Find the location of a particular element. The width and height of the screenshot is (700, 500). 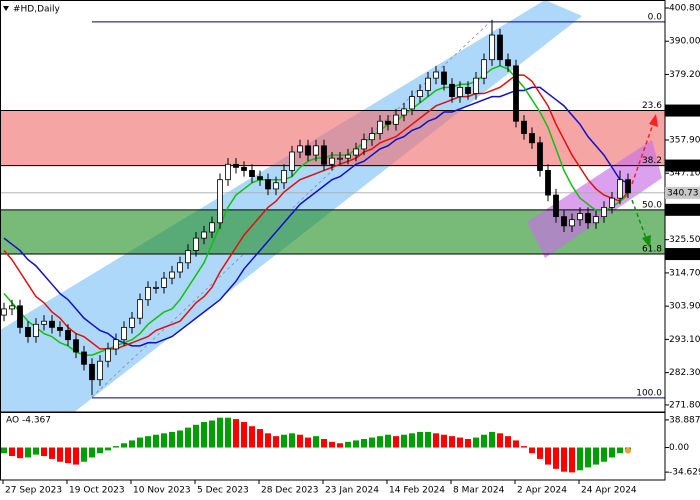

y-tick-label: 400.80 is located at coordinates (684, 9).